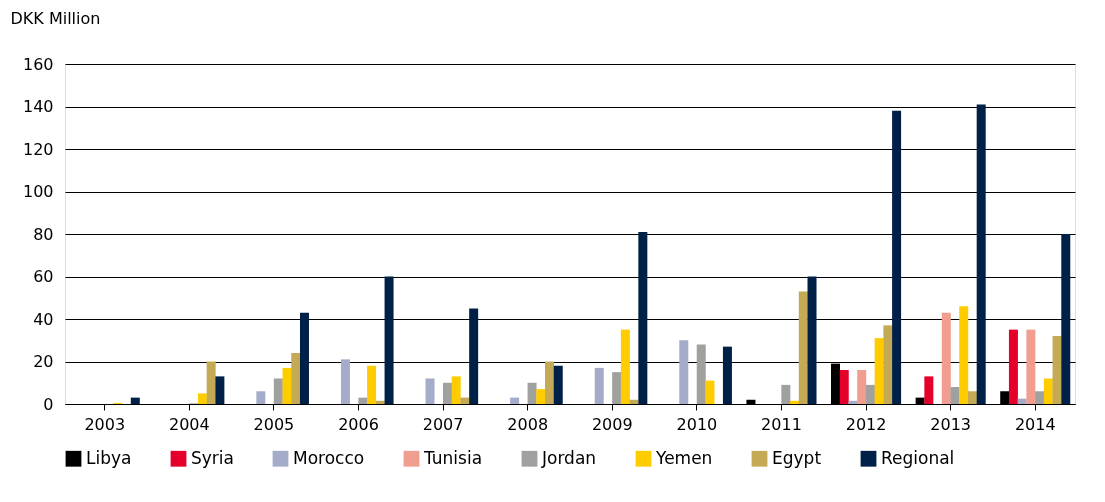 The image size is (1105, 502). I want to click on x-tick-label: 2014, so click(1035, 424).